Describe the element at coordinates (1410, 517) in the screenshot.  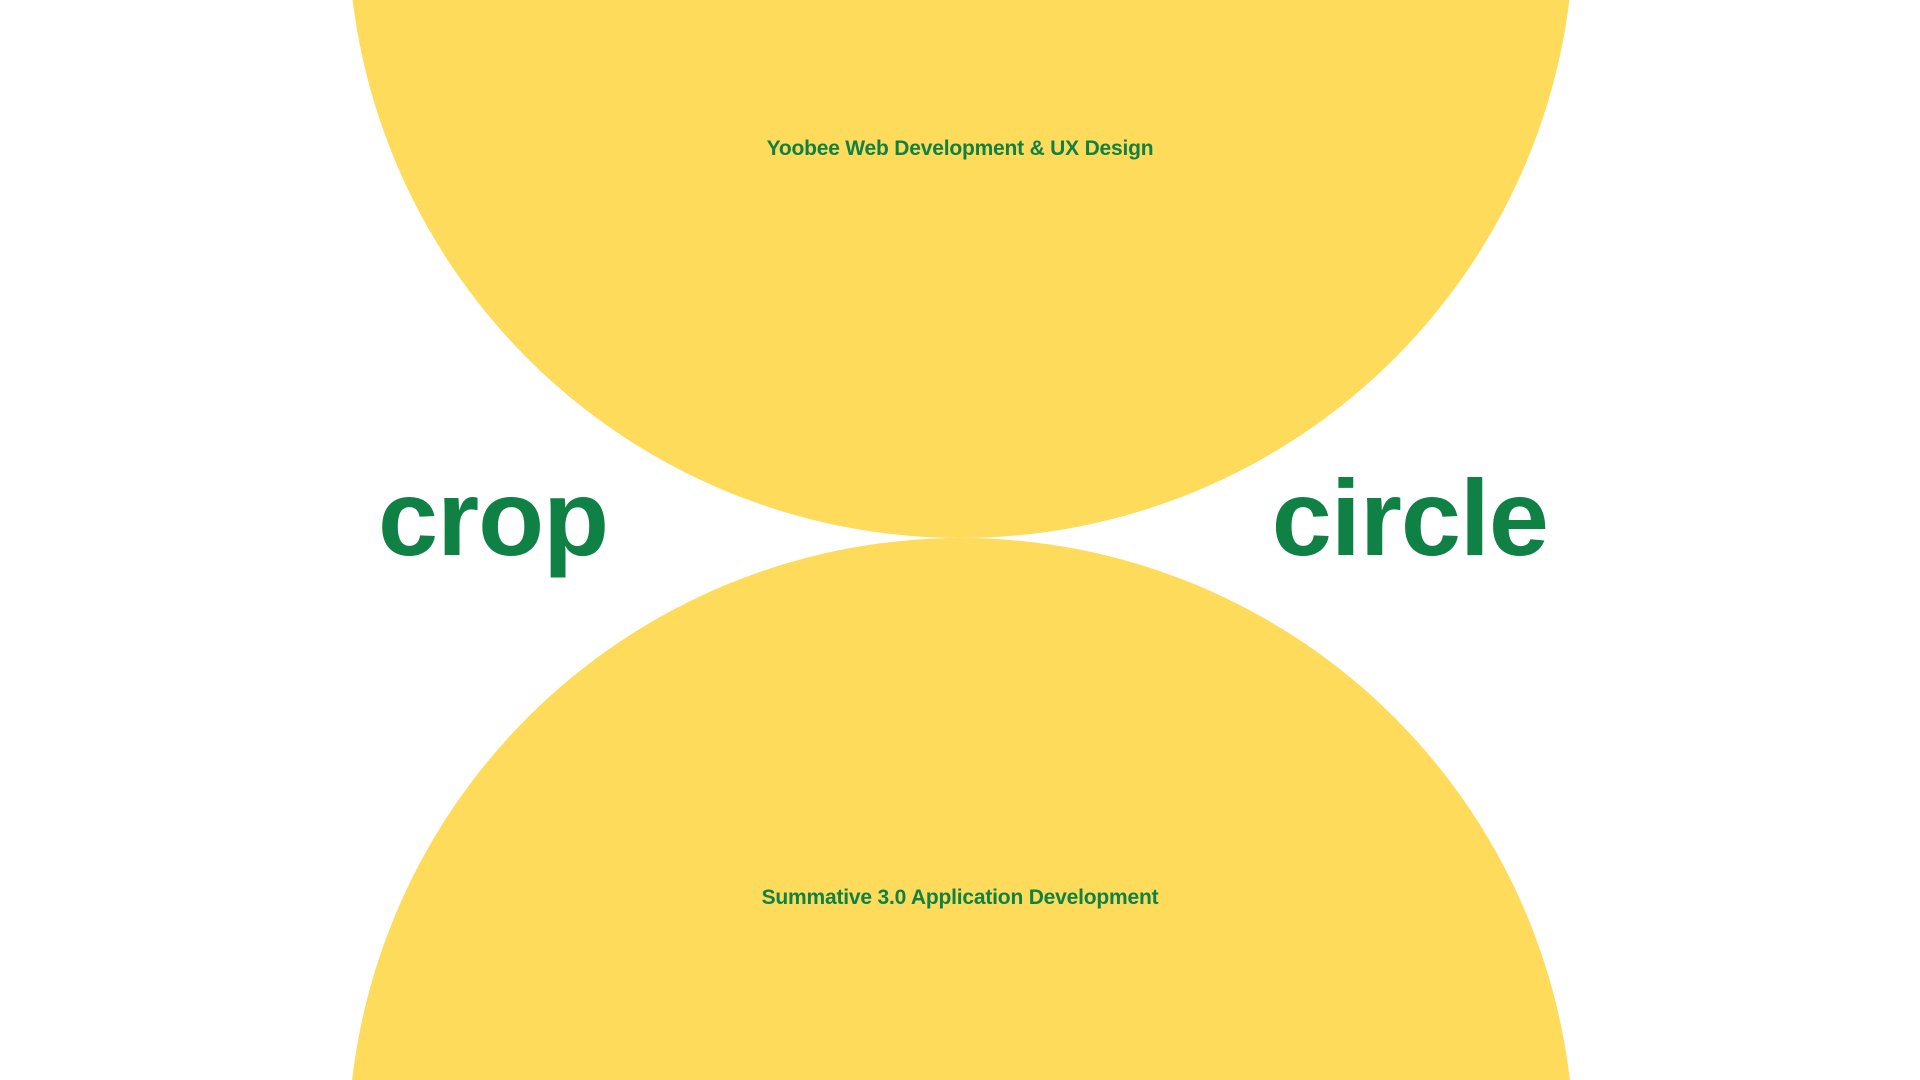
I see `logo-word-circle: circle` at that location.